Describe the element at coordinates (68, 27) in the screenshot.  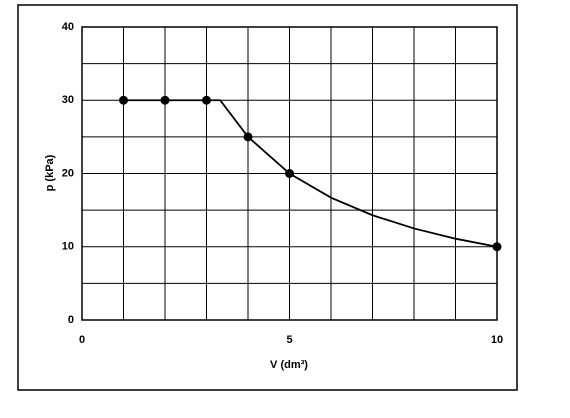
I see `y-tick-label: 40` at that location.